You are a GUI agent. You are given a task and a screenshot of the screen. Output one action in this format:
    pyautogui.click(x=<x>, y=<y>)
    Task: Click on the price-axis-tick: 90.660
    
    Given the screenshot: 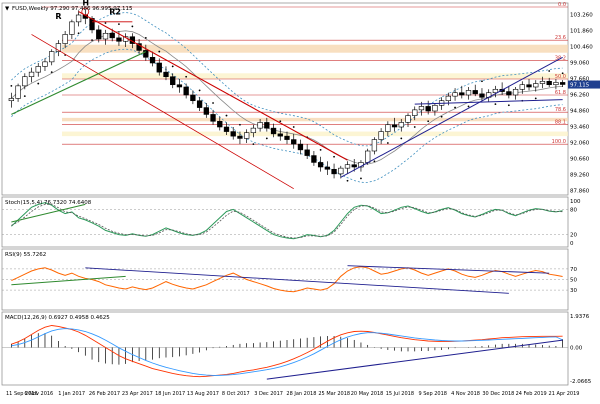 What is the action you would take?
    pyautogui.click(x=580, y=159)
    